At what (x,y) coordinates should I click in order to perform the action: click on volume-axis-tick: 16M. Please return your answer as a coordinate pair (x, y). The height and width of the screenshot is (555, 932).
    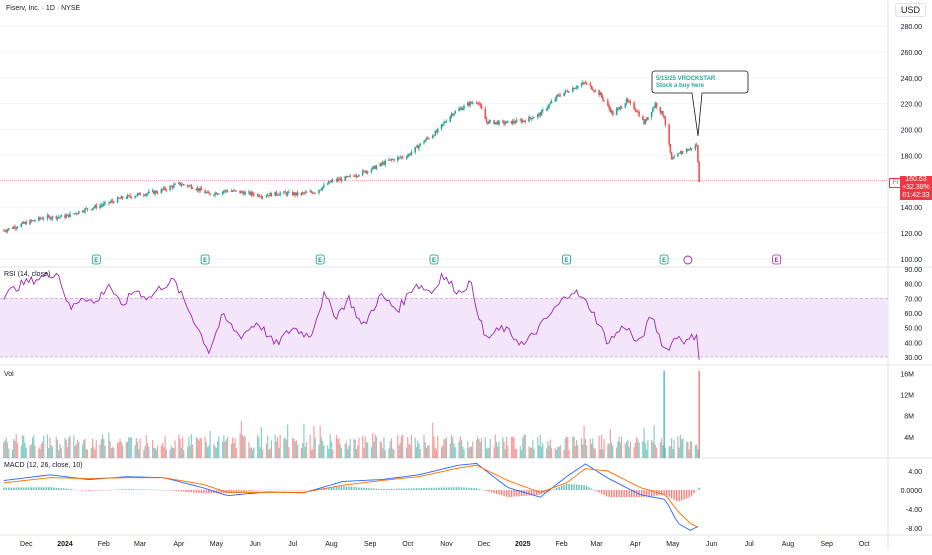
    Looking at the image, I should click on (907, 374).